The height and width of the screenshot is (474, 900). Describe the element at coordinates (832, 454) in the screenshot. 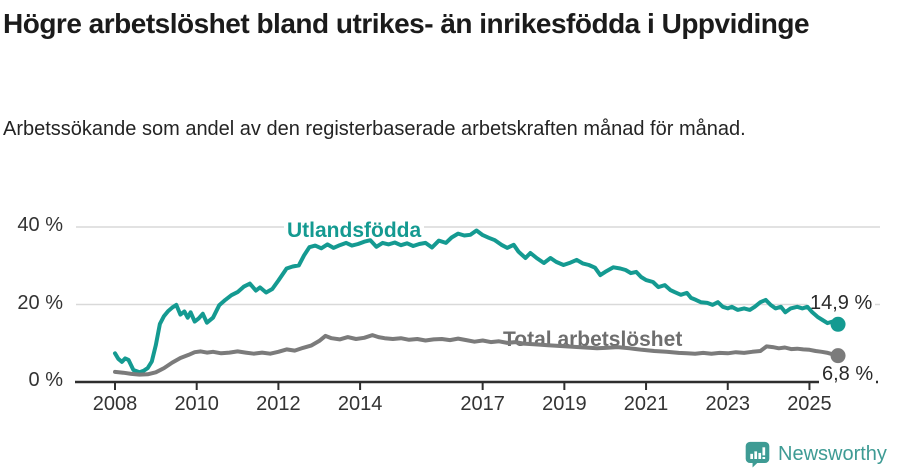

I see `newsworthy-logo-text: Newsworthy` at that location.